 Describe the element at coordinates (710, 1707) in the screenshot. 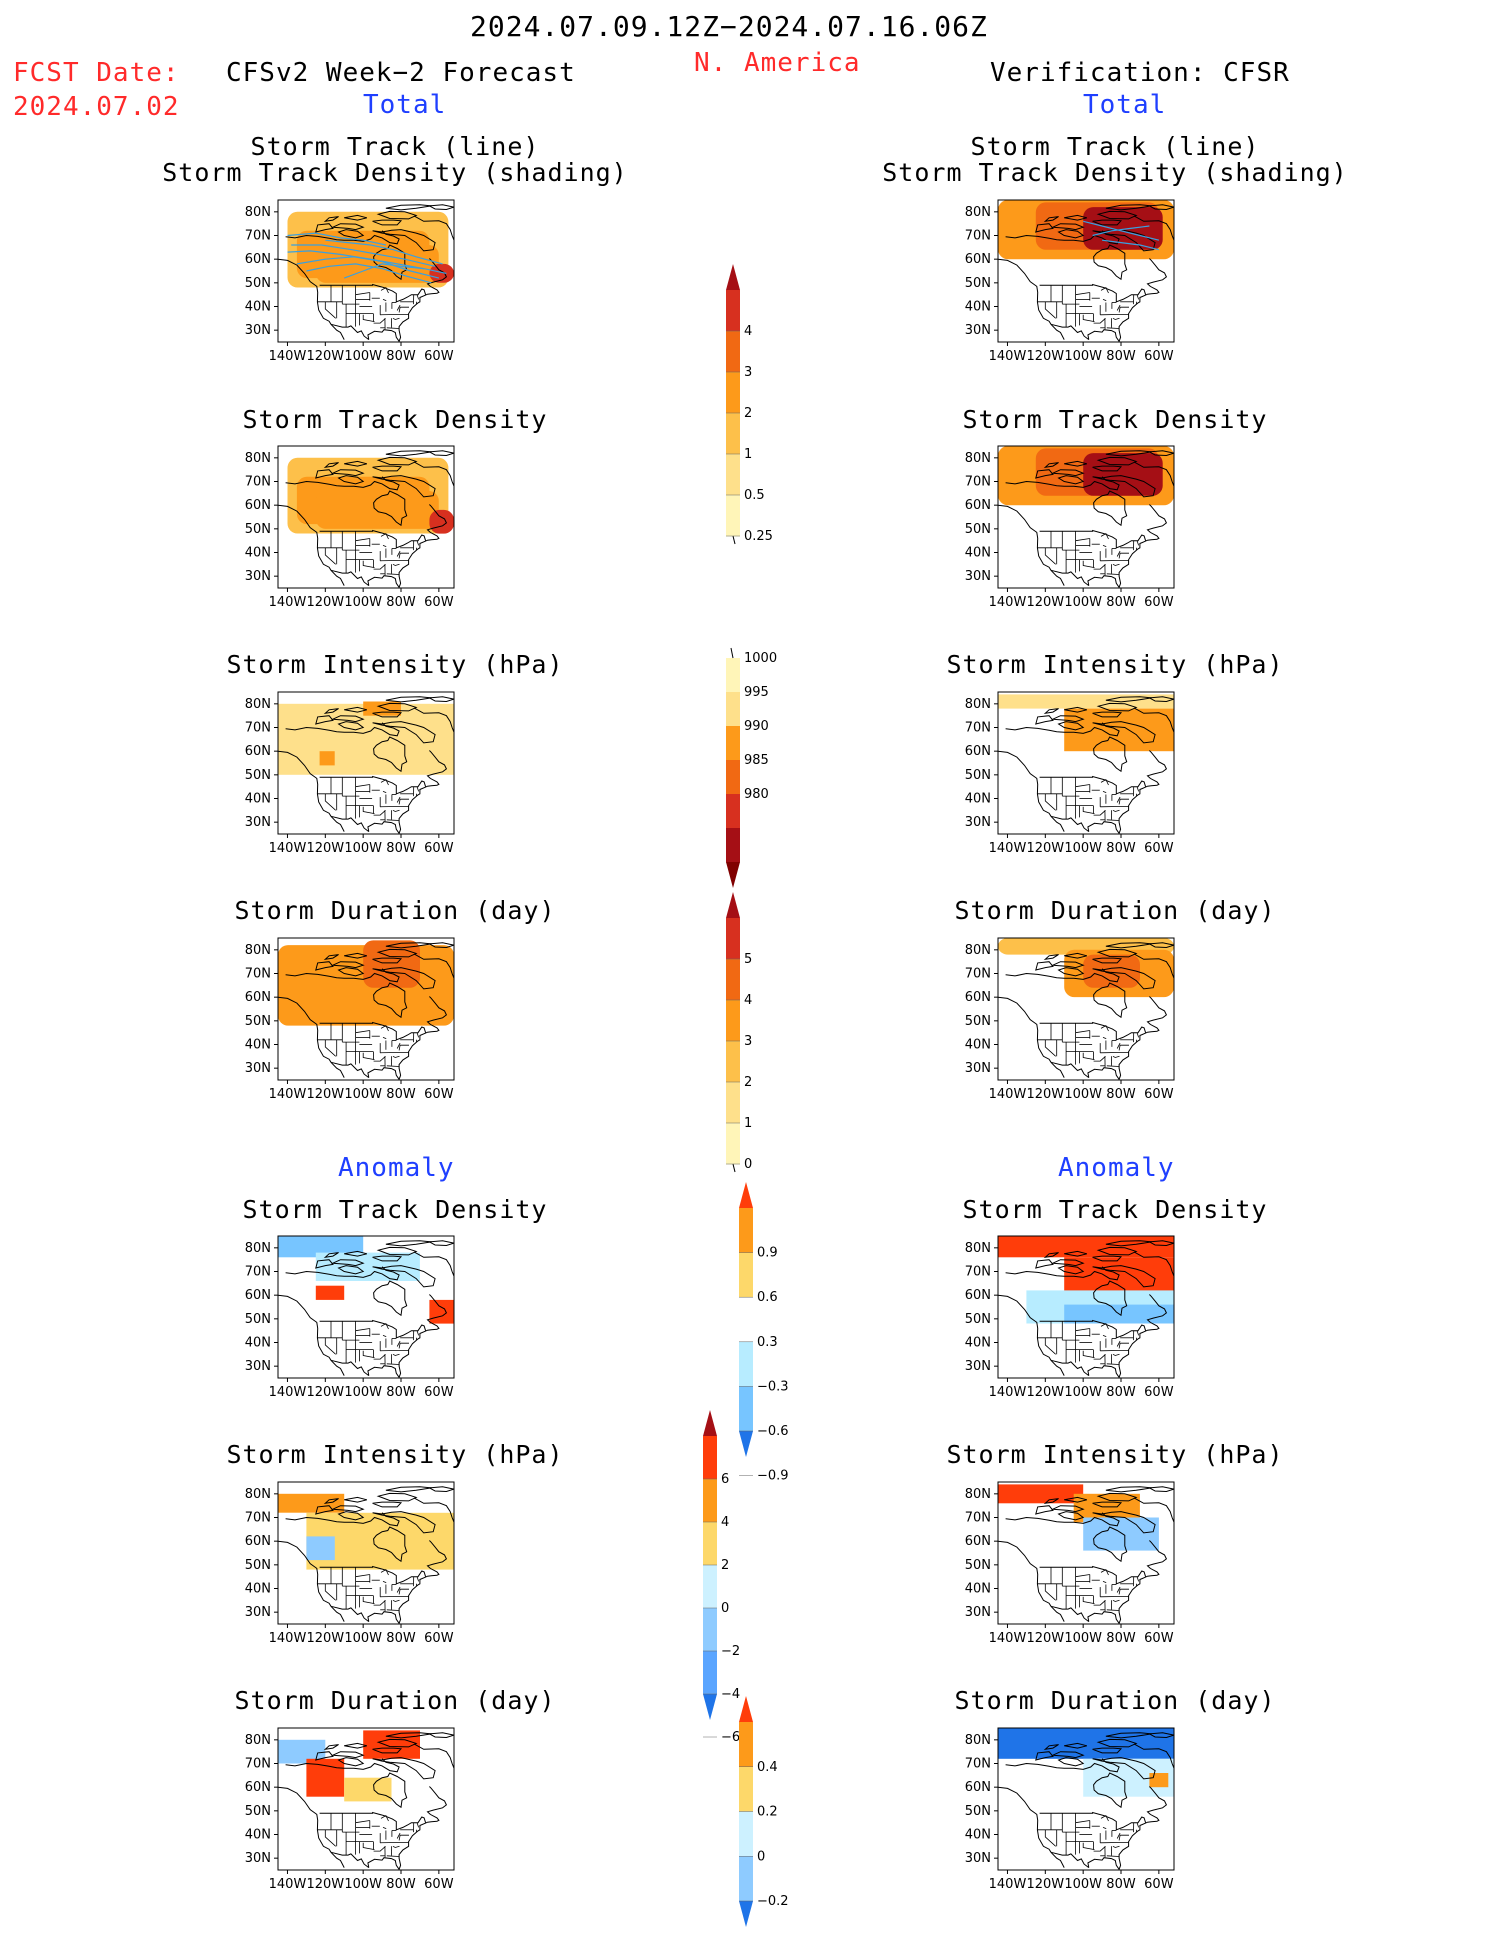

I see `colorbar-arrow-bottom` at that location.